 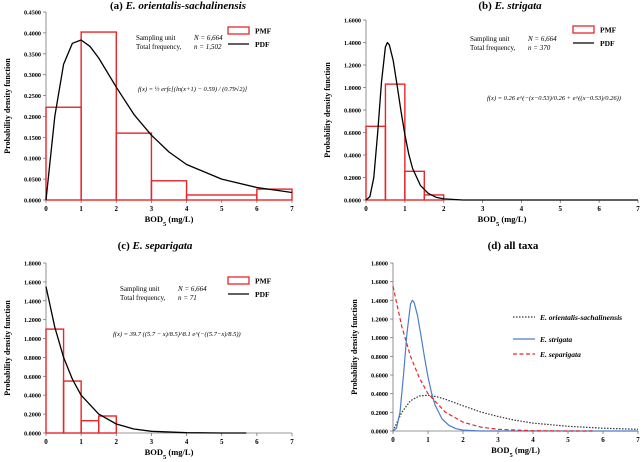 What do you see at coordinates (510, 6) in the screenshot?
I see `chart-title: (b) E. strigata` at bounding box center [510, 6].